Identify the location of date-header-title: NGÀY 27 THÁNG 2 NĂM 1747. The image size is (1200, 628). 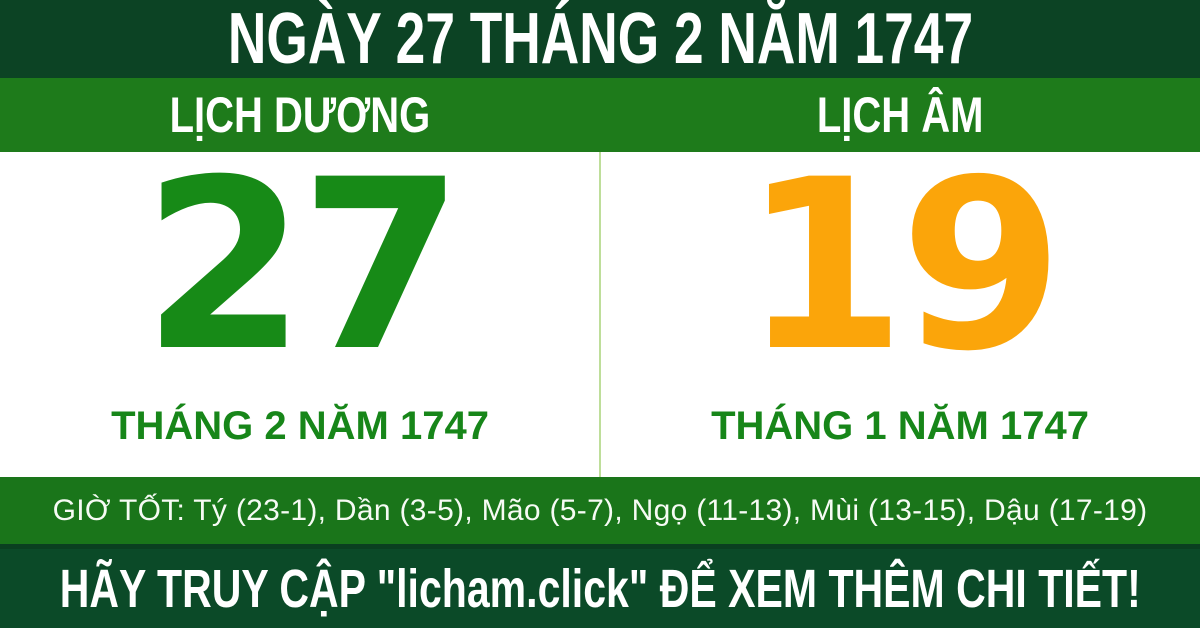
(600, 39).